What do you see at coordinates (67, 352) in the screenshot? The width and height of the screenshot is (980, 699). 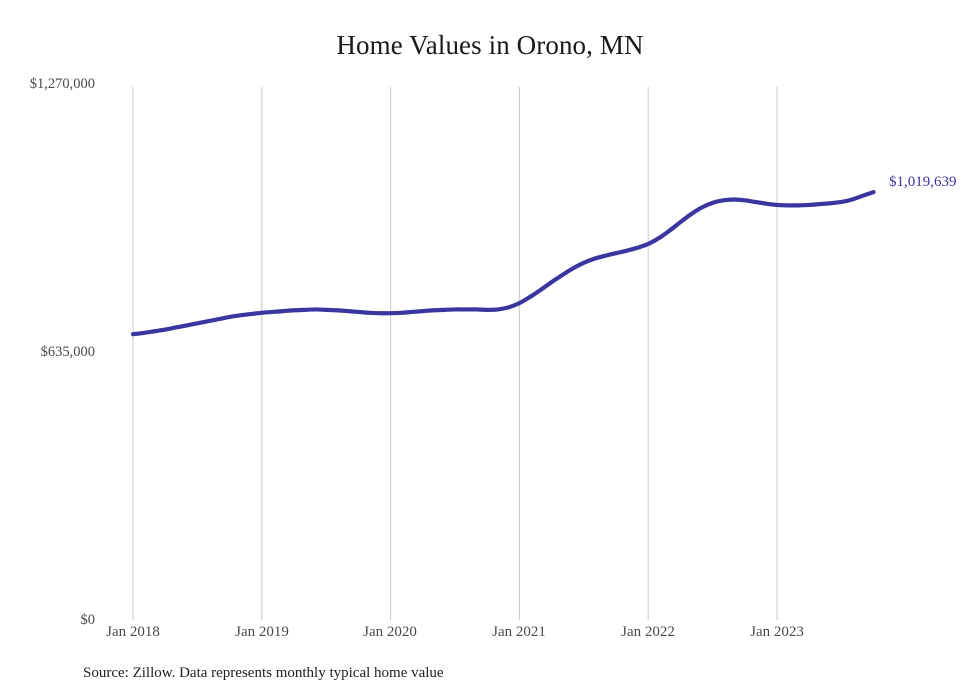 I see `y-axis-tick-label-mid: $635,000` at bounding box center [67, 352].